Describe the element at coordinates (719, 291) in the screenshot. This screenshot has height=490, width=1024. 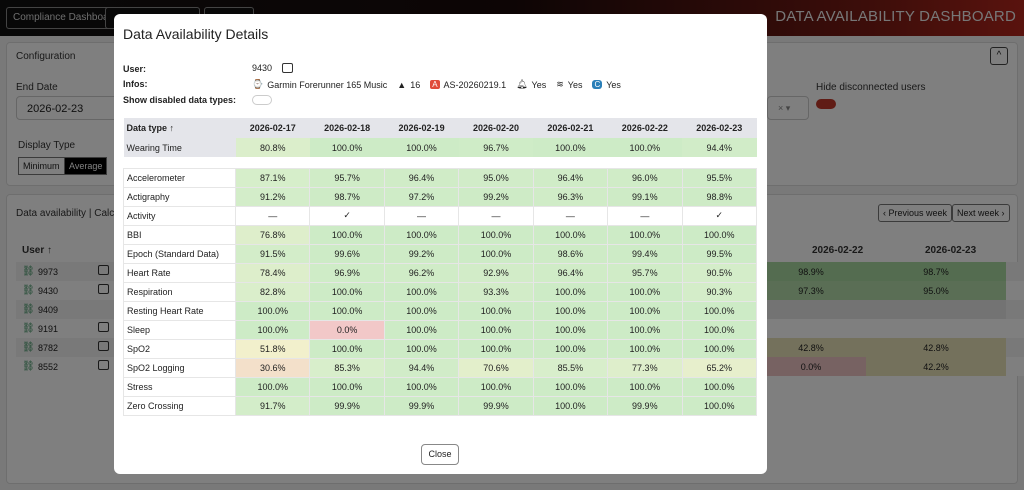
I see `availability-cell: 90.3%` at that location.